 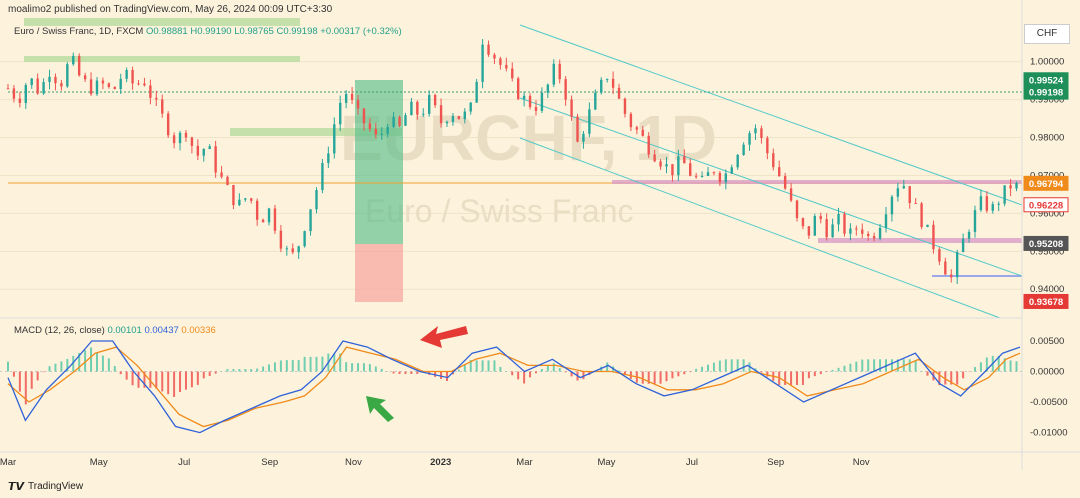 What do you see at coordinates (499, 211) in the screenshot?
I see `watermark-name: Euro / Swiss Franc` at bounding box center [499, 211].